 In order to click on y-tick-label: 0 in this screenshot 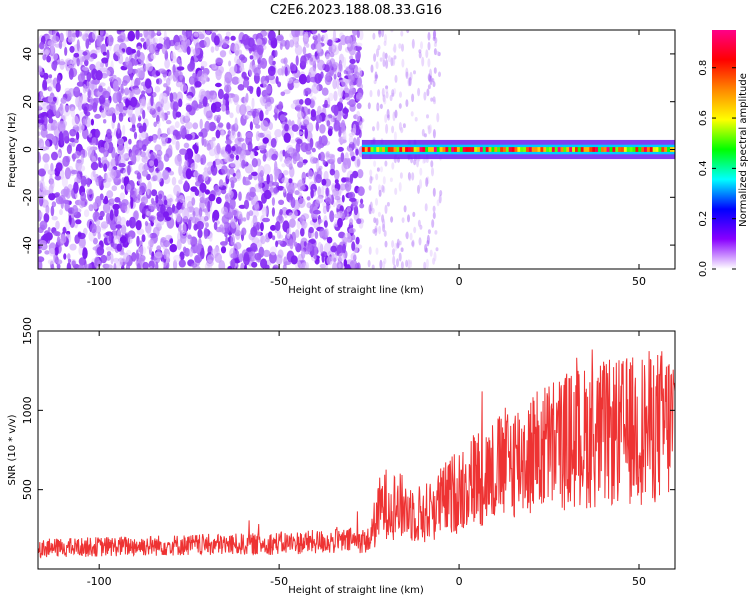, I will do `click(27, 149)`.